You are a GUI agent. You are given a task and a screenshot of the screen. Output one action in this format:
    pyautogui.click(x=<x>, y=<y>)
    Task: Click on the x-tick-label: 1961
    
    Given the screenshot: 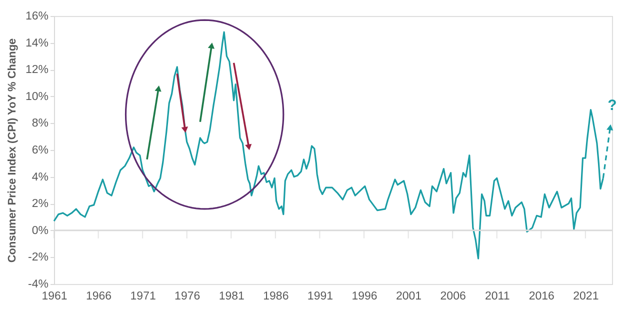 What is the action you would take?
    pyautogui.click(x=55, y=296)
    